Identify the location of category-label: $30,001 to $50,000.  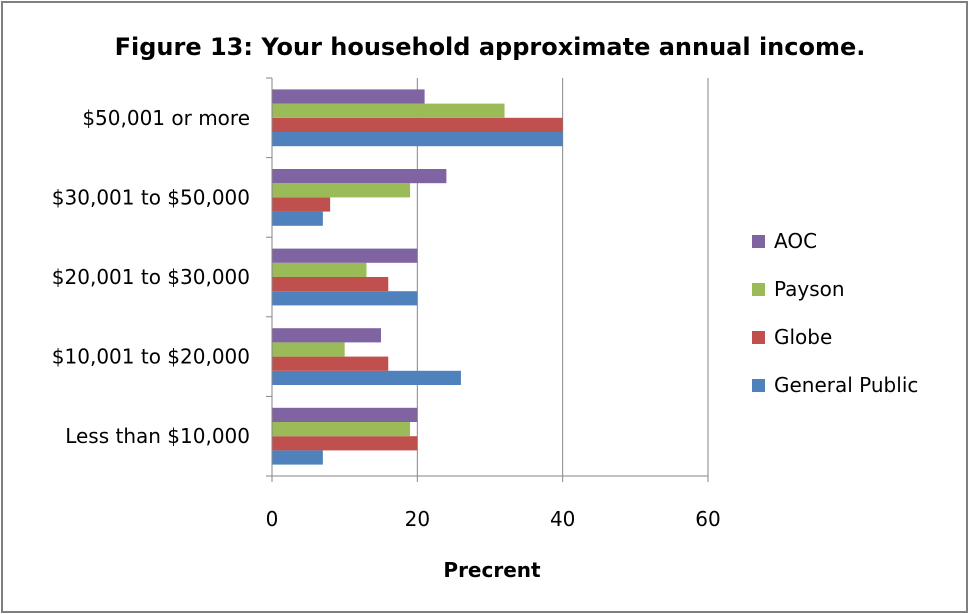
(151, 197).